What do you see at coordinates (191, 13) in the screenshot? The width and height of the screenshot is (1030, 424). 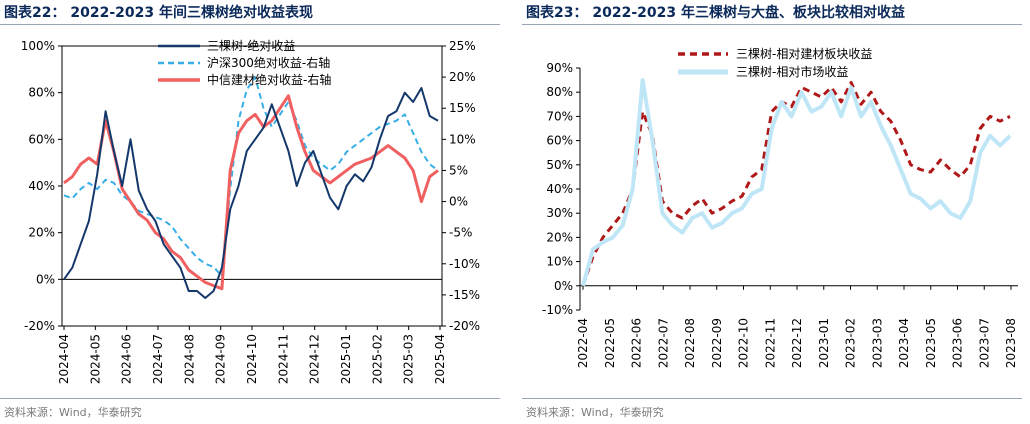 I see `chart-title-text-22: 2022-2023 年间三棵树绝对收益表现` at bounding box center [191, 13].